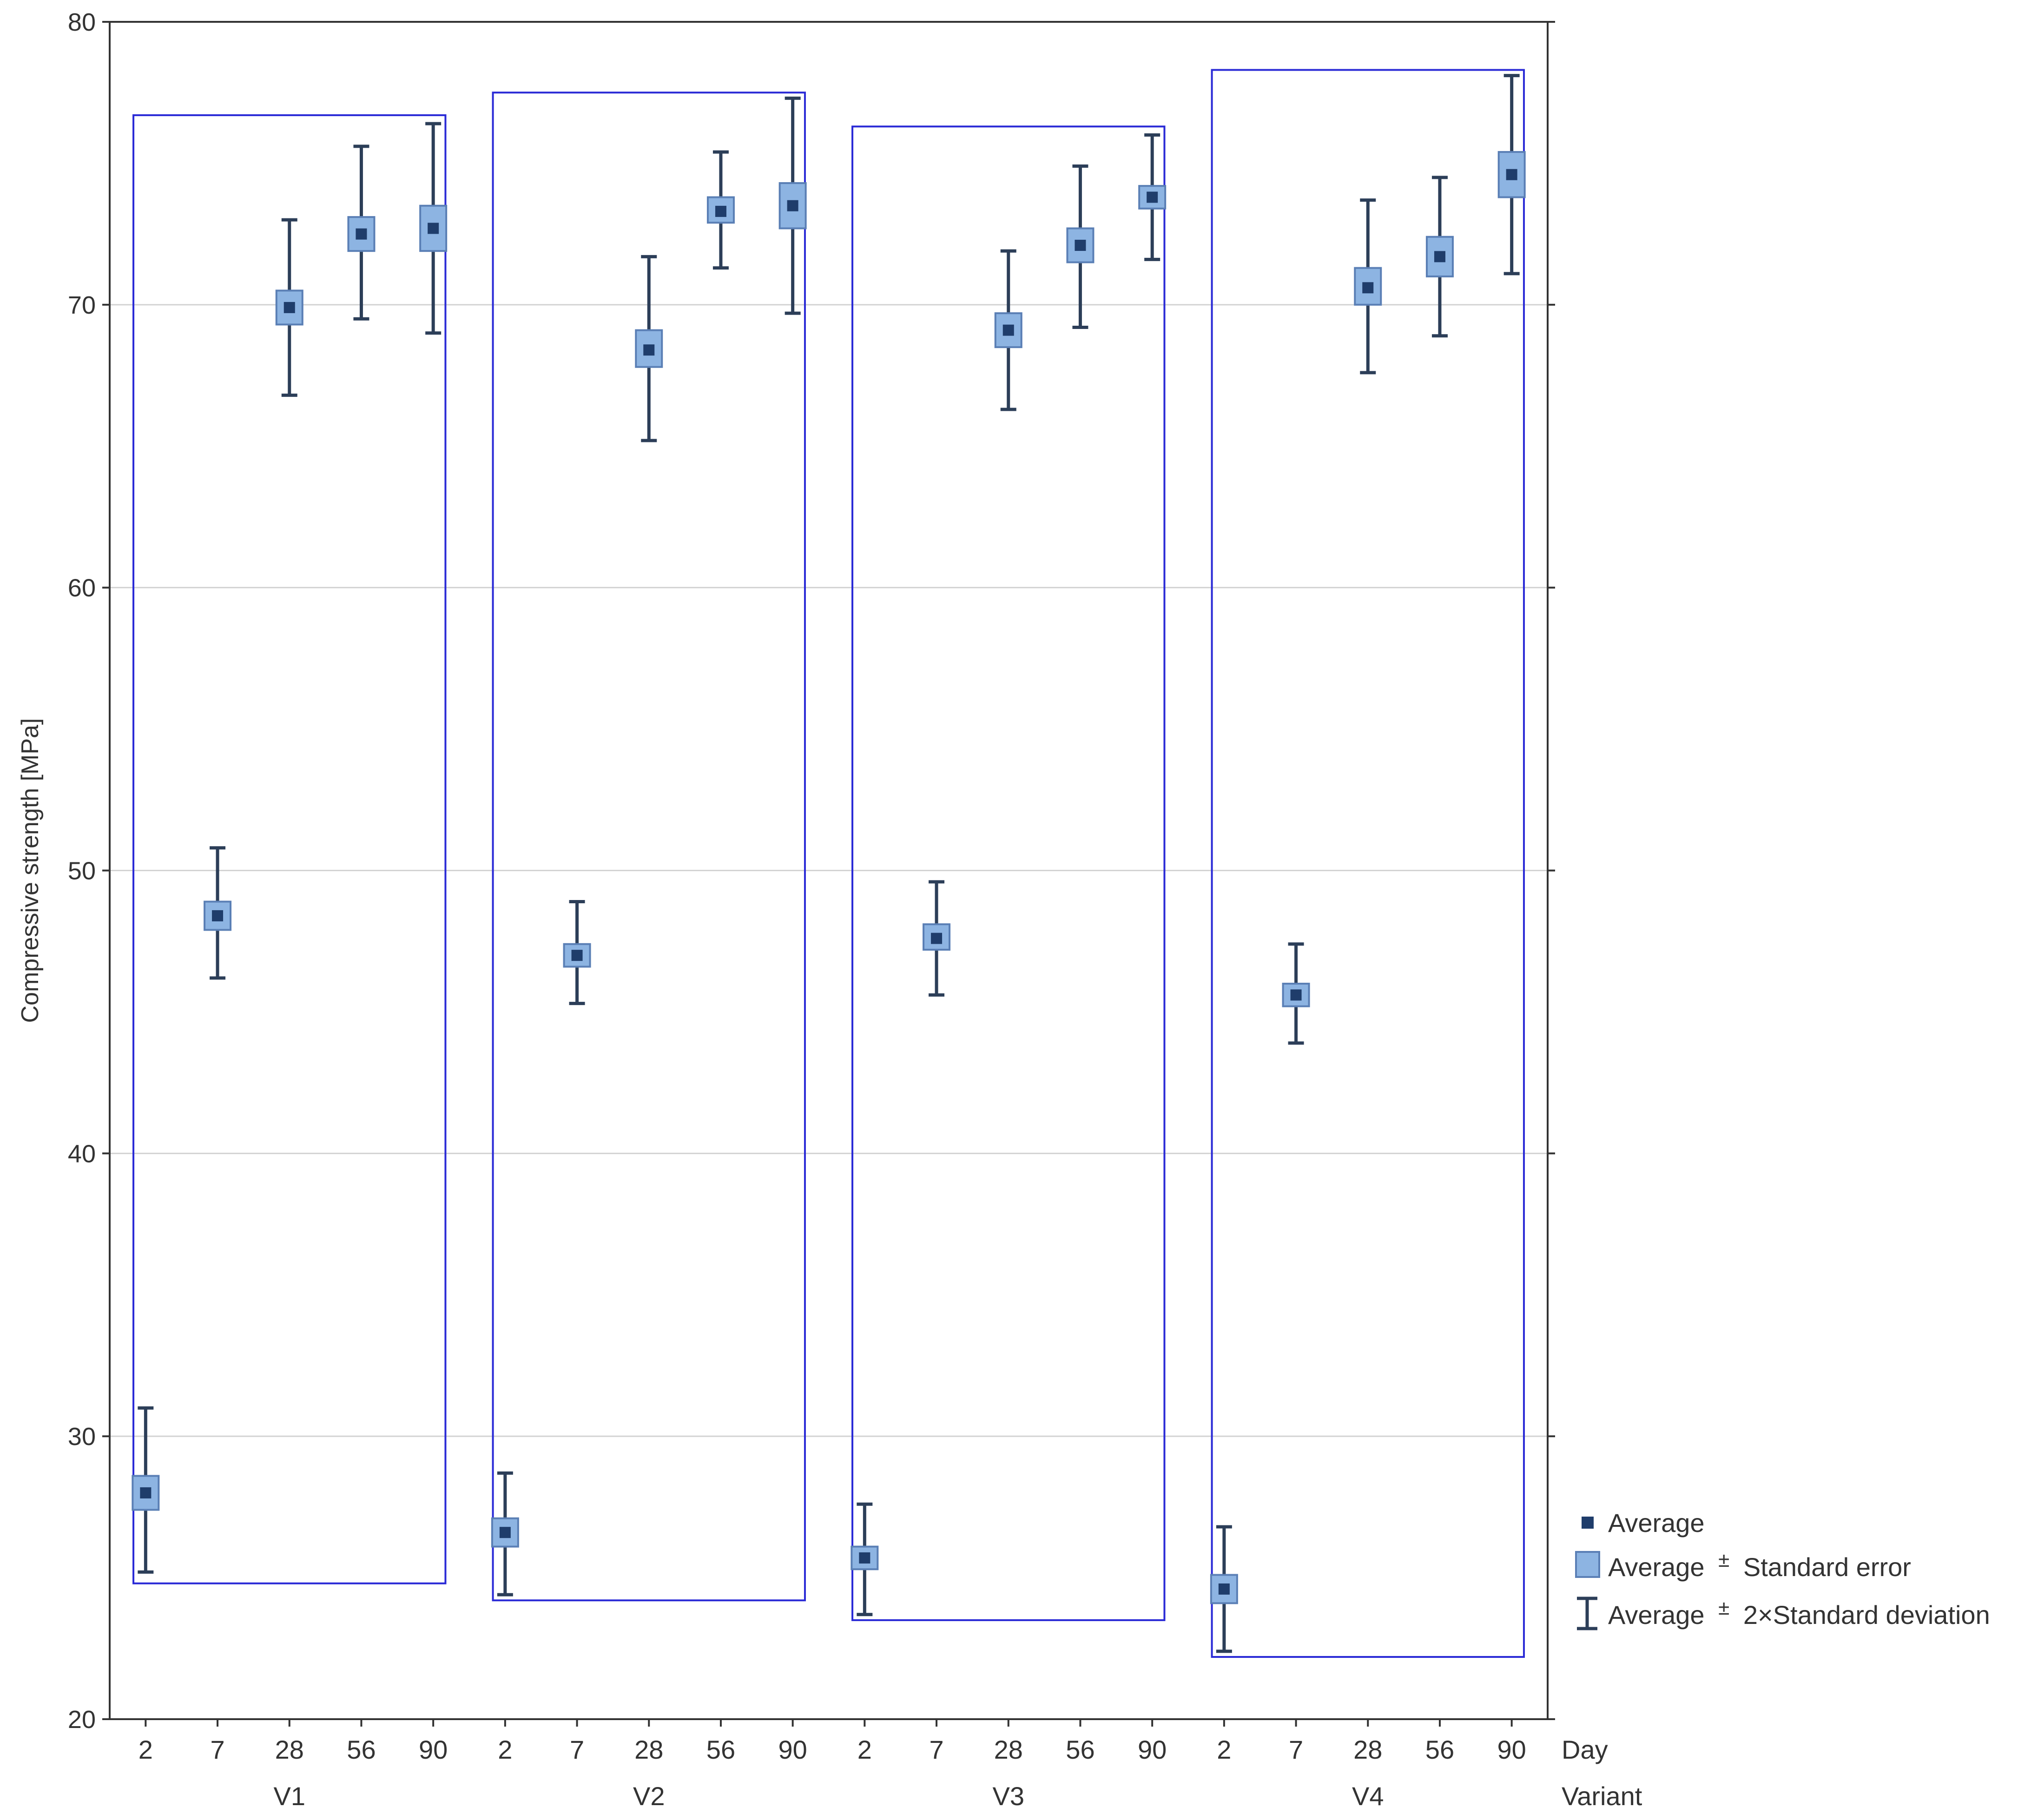 This screenshot has height=1820, width=2031. I want to click on legend-average-marker, so click(1588, 1523).